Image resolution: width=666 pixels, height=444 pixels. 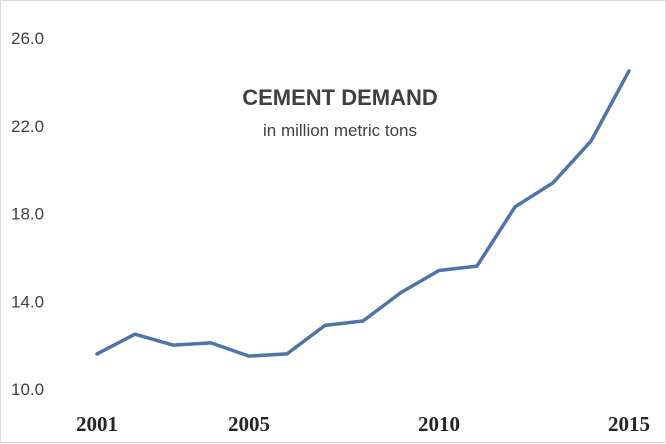 What do you see at coordinates (27, 389) in the screenshot?
I see `y-tick-label: 10.0` at bounding box center [27, 389].